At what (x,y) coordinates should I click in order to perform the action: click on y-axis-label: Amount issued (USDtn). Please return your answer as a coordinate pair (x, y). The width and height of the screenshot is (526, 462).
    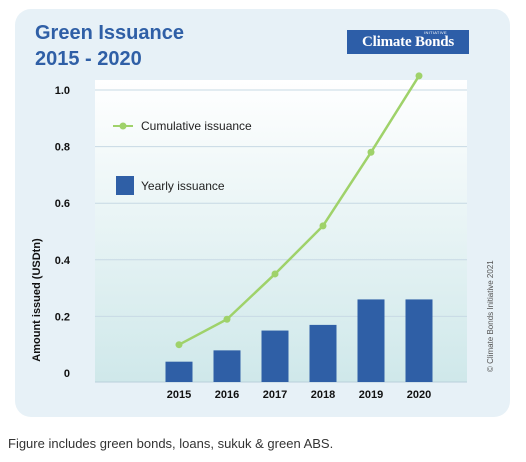
    Looking at the image, I should click on (37, 300).